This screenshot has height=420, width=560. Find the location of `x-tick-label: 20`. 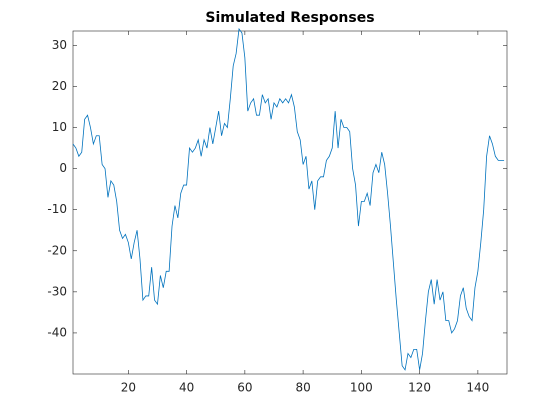

x-tick-label: 20 is located at coordinates (128, 388).